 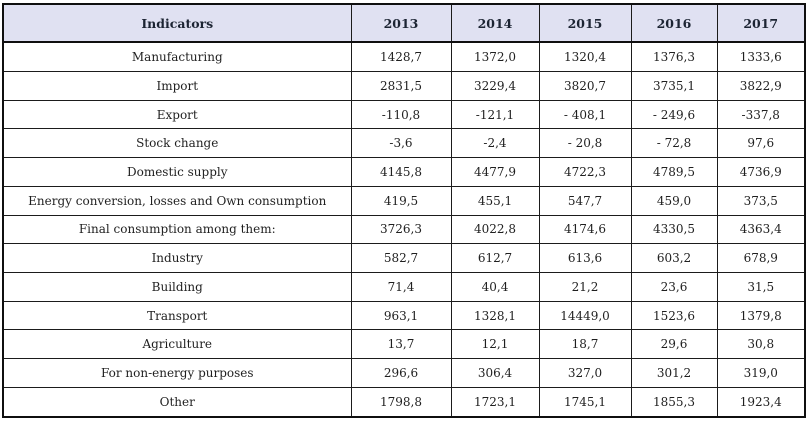 I want to click on value-cell: 373,5, so click(x=761, y=200).